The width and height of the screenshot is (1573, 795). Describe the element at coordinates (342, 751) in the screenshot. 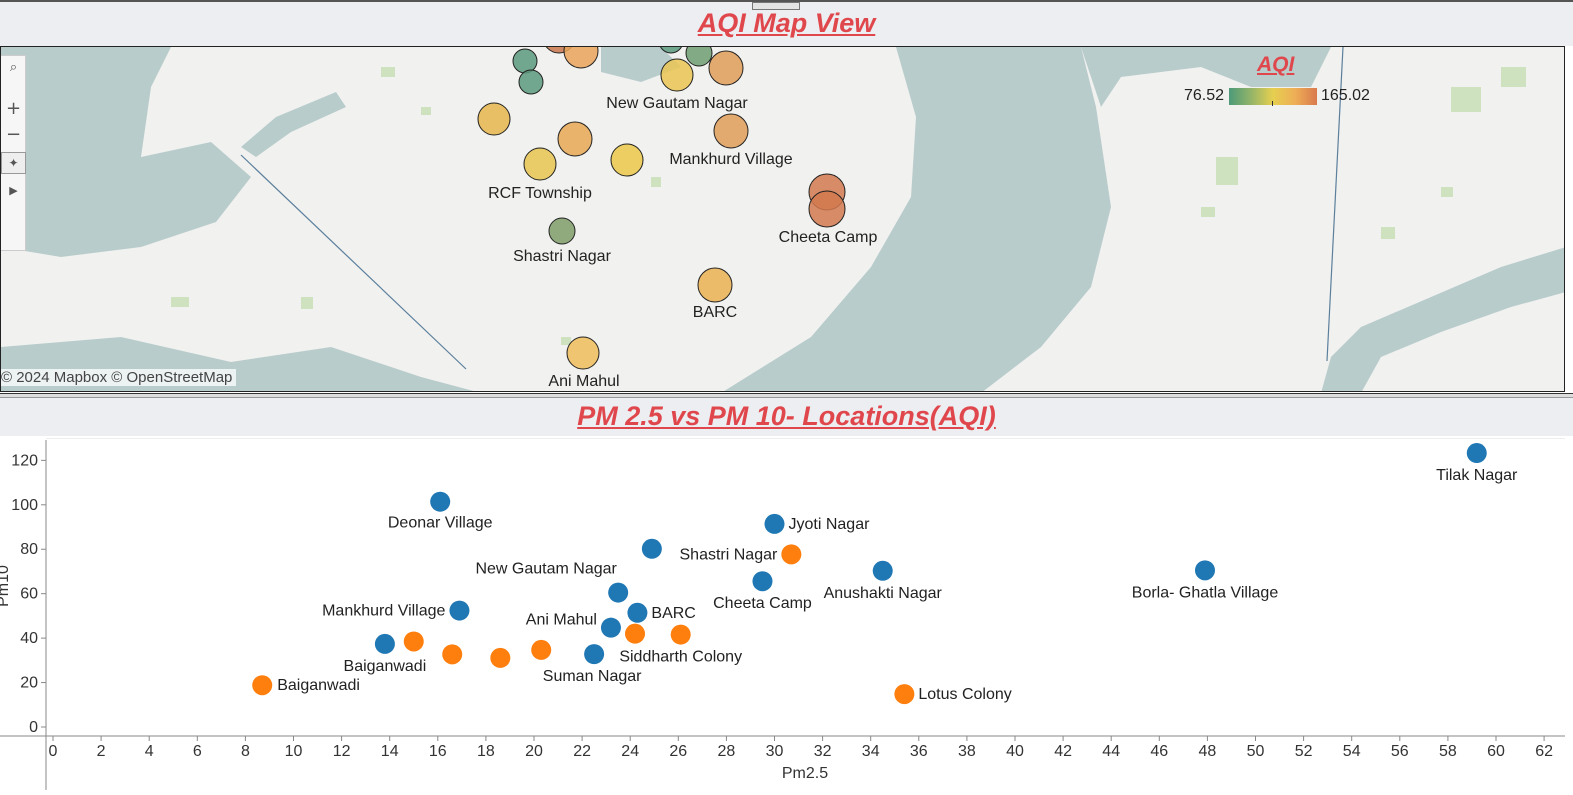

I see `x-tick-label: 12` at that location.